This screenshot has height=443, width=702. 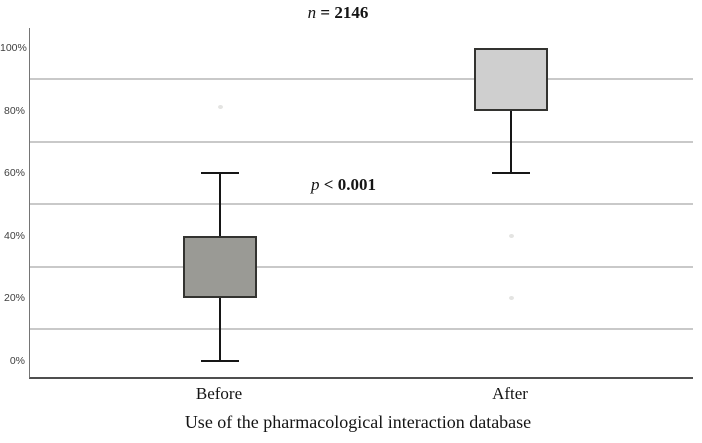 I want to click on title-value: = 2146, so click(x=344, y=12).